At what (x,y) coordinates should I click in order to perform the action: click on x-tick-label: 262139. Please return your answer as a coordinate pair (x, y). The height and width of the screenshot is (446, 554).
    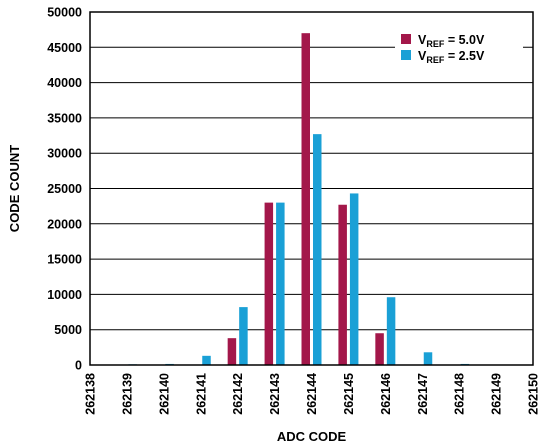
    Looking at the image, I should click on (127, 394).